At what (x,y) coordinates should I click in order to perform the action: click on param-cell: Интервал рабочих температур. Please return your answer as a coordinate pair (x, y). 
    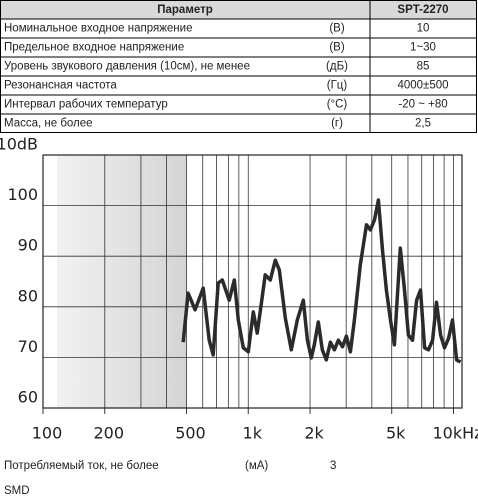
    Looking at the image, I should click on (86, 105).